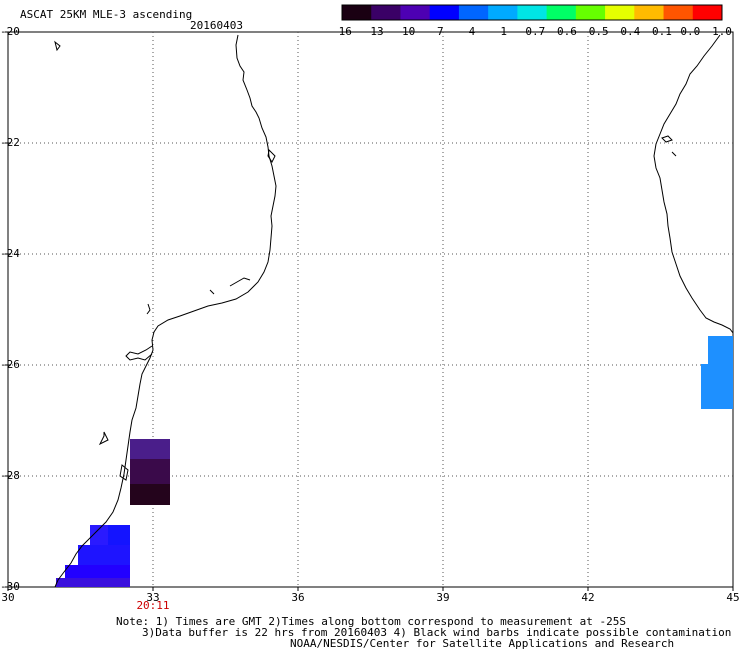 This screenshot has height=650, width=740. What do you see at coordinates (216, 25) in the screenshot?
I see `map-date: 20160403` at bounding box center [216, 25].